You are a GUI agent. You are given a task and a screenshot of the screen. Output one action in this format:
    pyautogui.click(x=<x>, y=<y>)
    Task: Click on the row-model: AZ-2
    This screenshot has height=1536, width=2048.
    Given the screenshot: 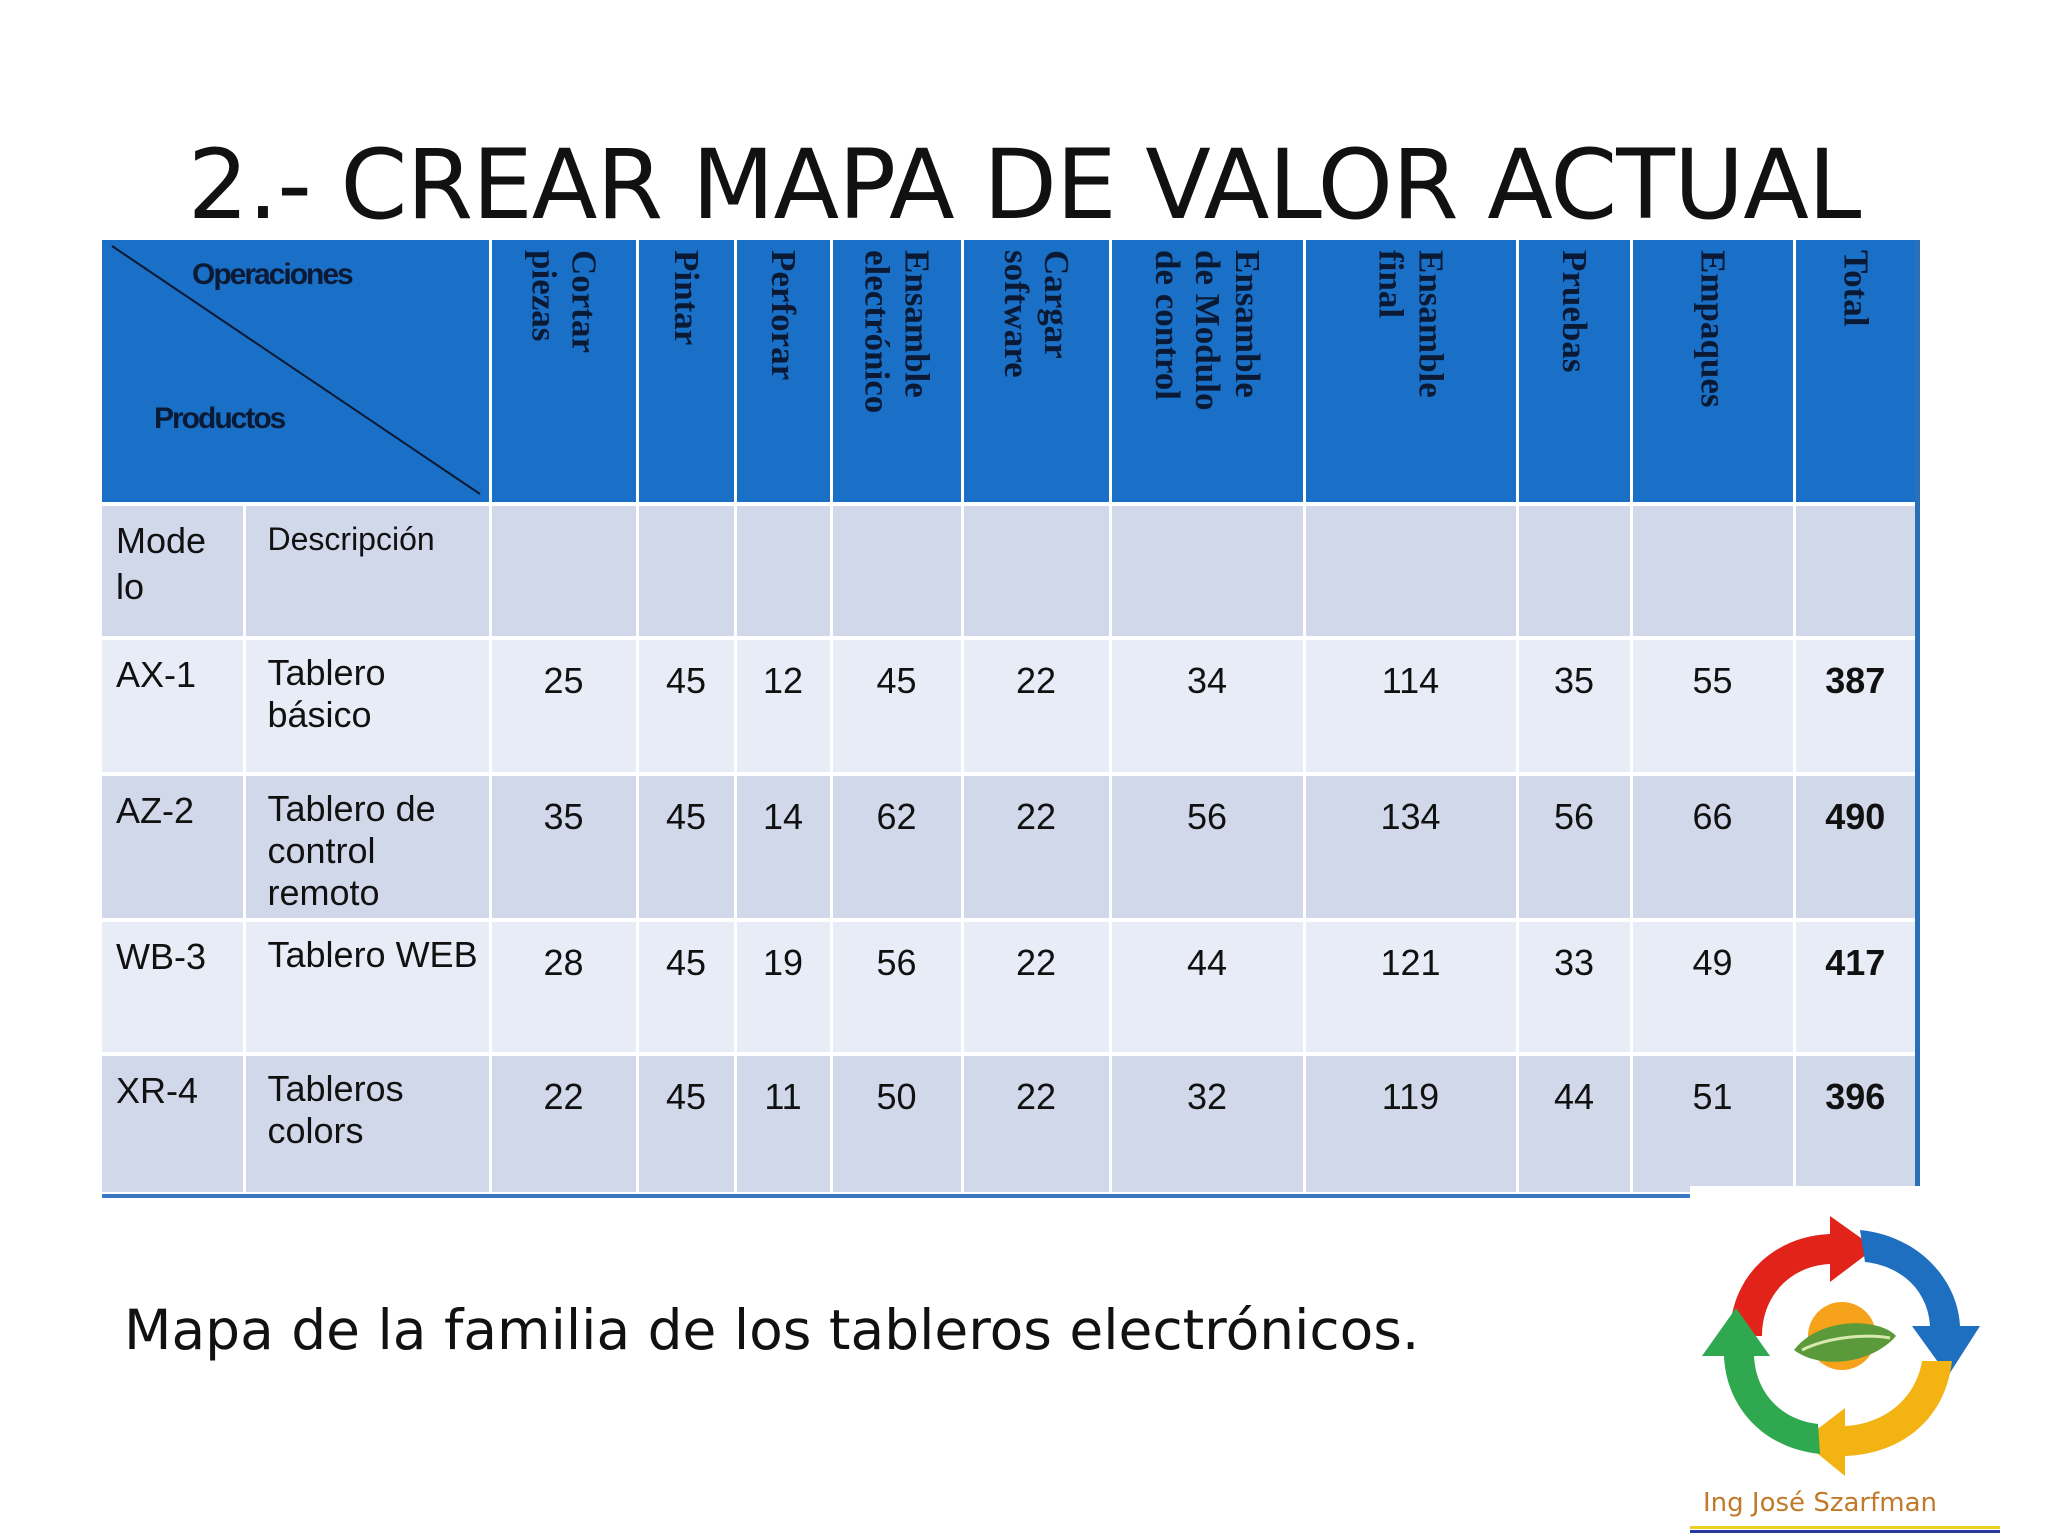 What is the action you would take?
    pyautogui.click(x=174, y=846)
    